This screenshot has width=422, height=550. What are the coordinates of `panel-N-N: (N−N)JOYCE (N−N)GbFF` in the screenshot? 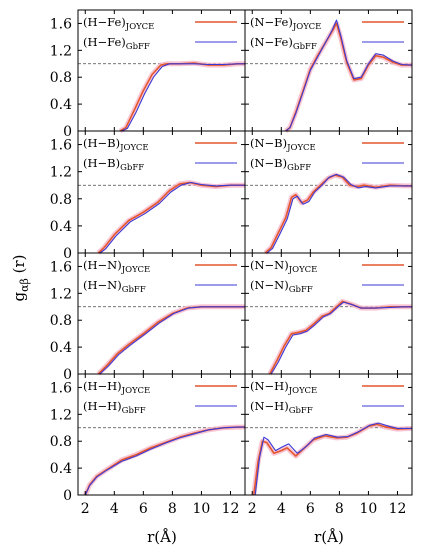 It's located at (328, 314).